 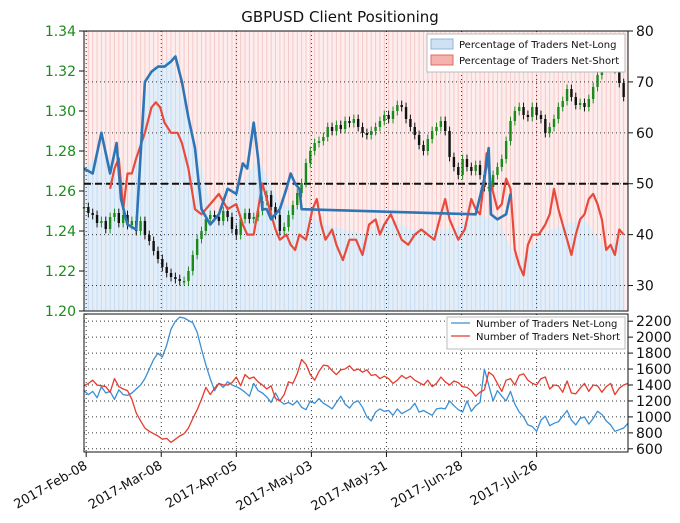 I want to click on percent-axis-ticks: 30 40 50 60 70 80, so click(x=641, y=159).